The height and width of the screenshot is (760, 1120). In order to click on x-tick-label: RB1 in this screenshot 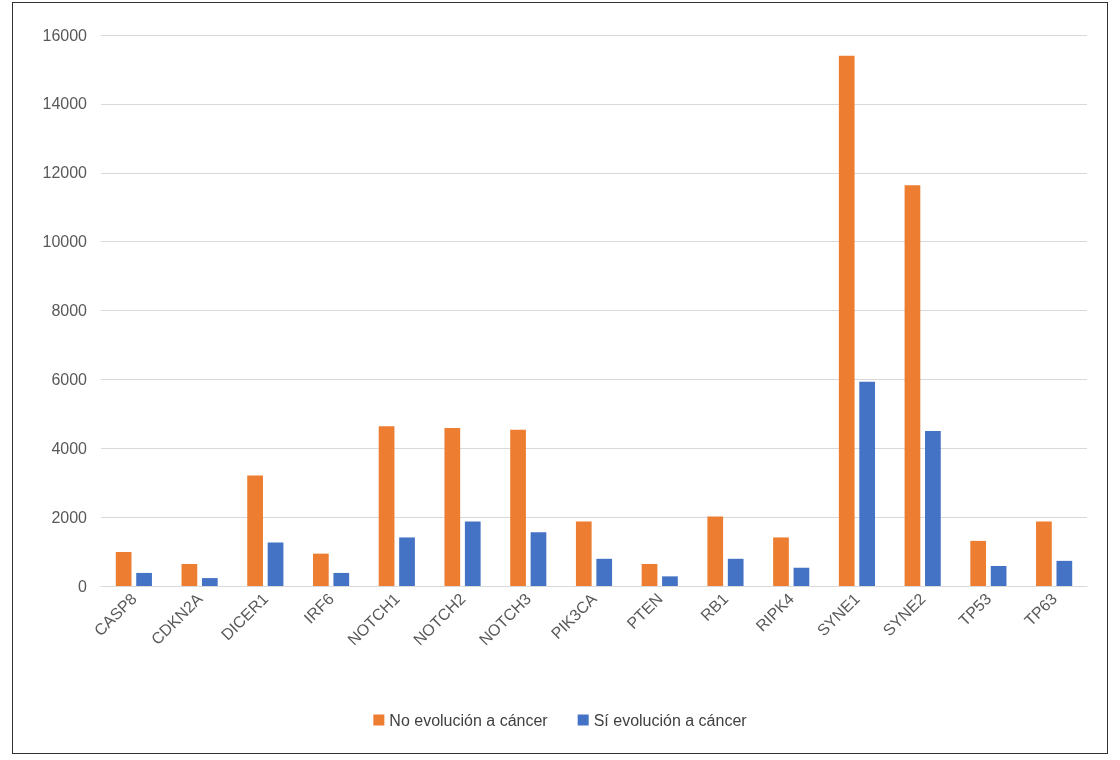, I will do `click(714, 607)`.